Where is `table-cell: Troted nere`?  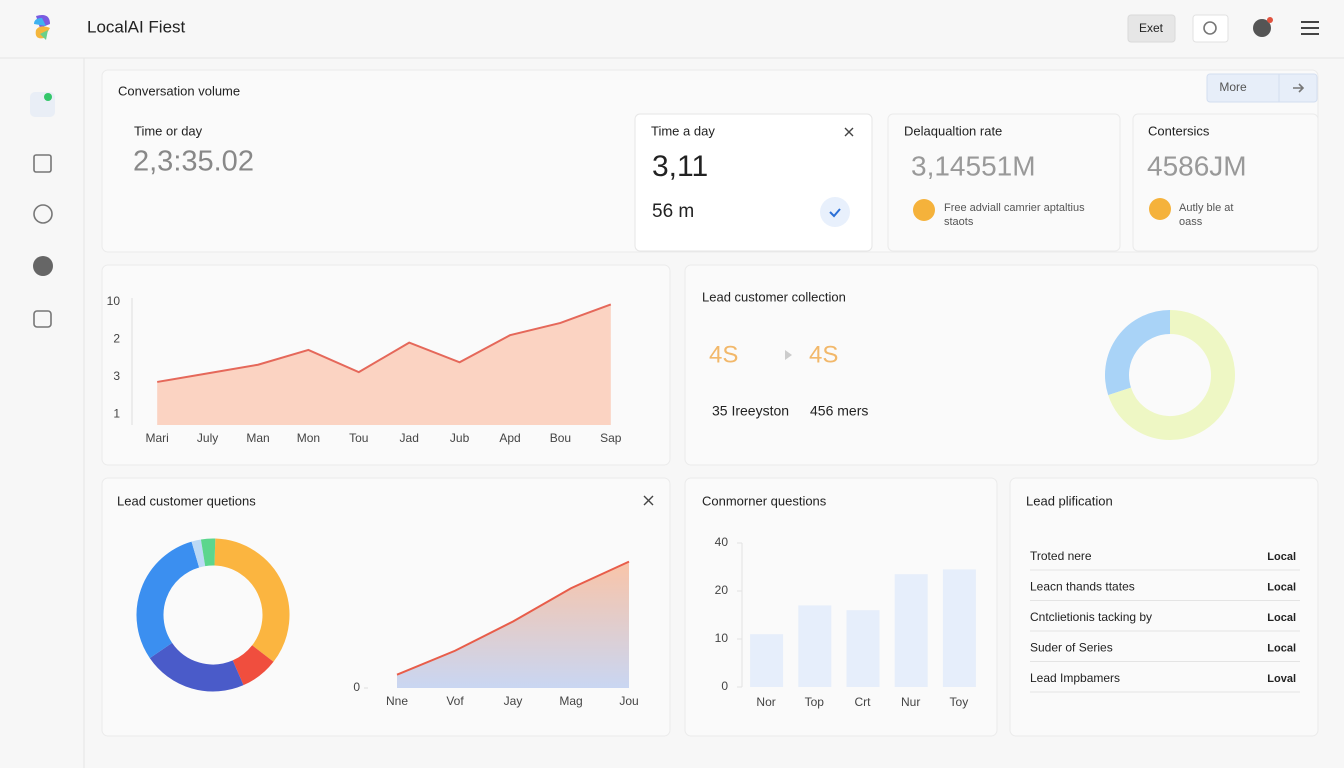 table-cell: Troted nere is located at coordinates (1061, 556).